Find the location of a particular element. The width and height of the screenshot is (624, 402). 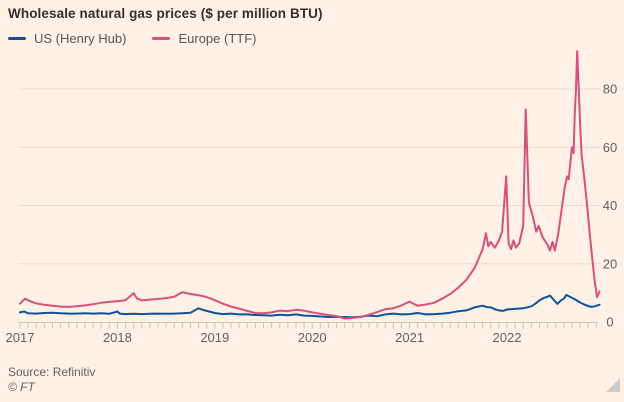

resize-handle-icon is located at coordinates (613, 385).